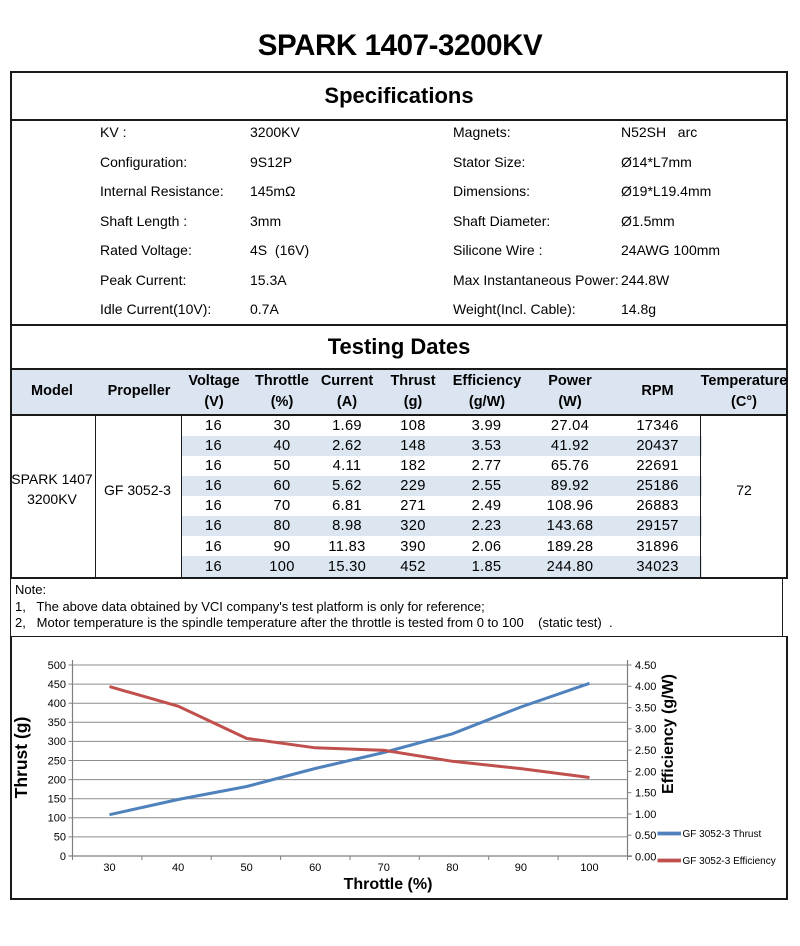 The width and height of the screenshot is (800, 946). What do you see at coordinates (645, 772) in the screenshot?
I see `svg-text: 2.00` at bounding box center [645, 772].